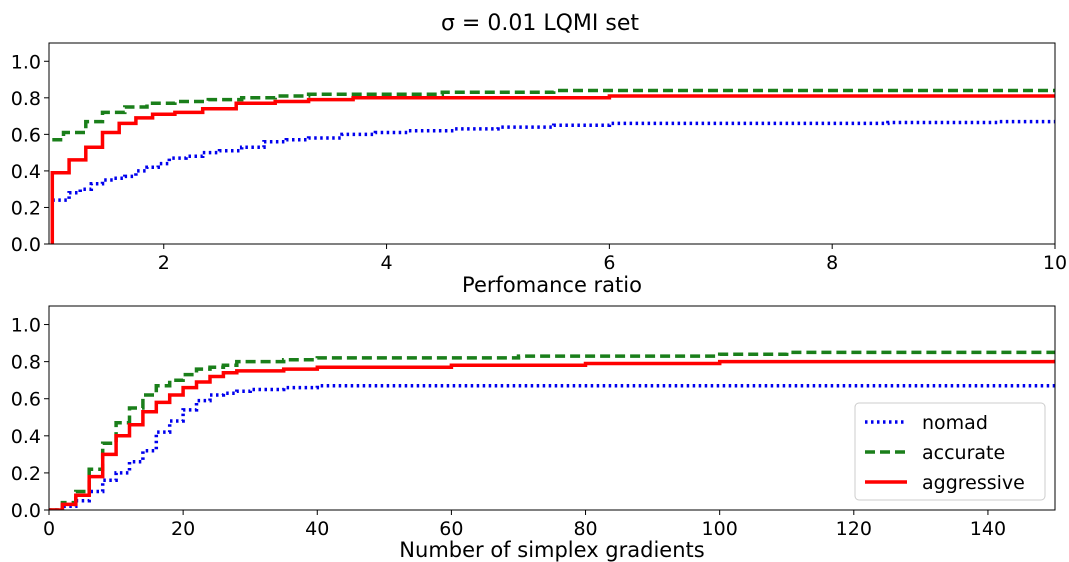 The width and height of the screenshot is (1069, 562). I want to click on x-axis-label: Perfomance ratio, so click(552, 285).